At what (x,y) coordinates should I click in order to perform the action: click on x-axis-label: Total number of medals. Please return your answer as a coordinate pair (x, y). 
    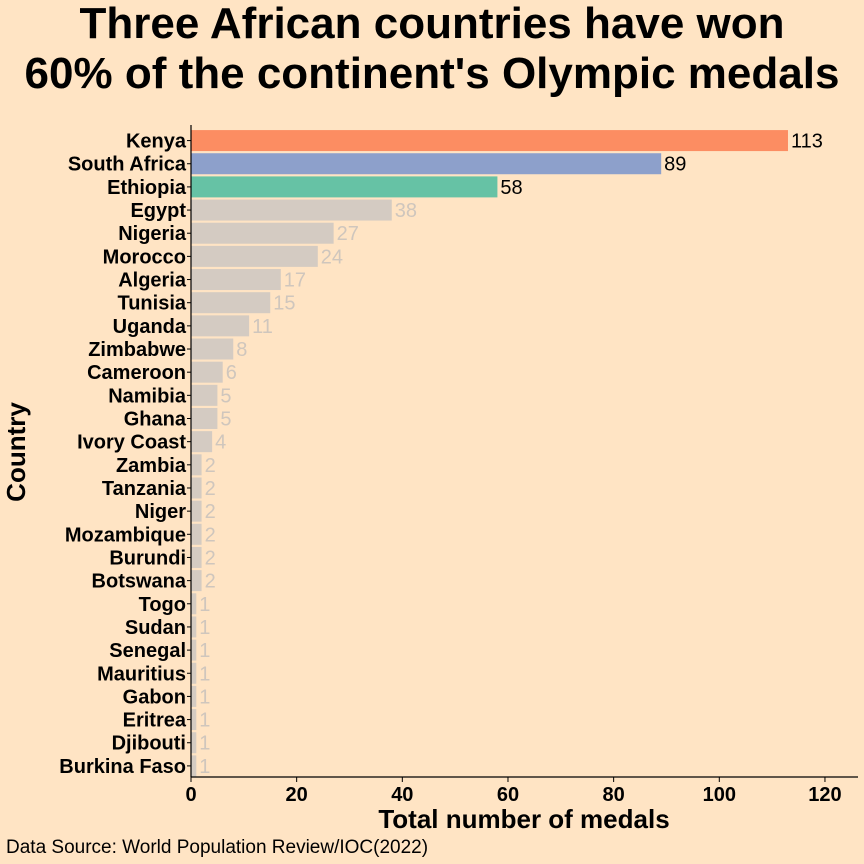
    Looking at the image, I should click on (523, 819).